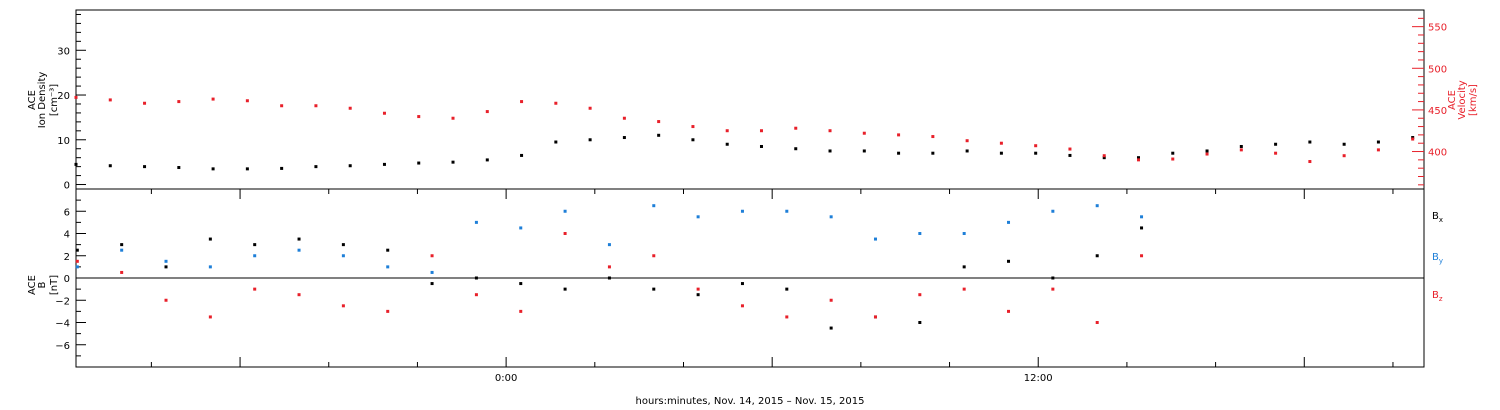 This screenshot has width=1500, height=410. I want to click on bottom-y-tick-label: 4, so click(67, 235).